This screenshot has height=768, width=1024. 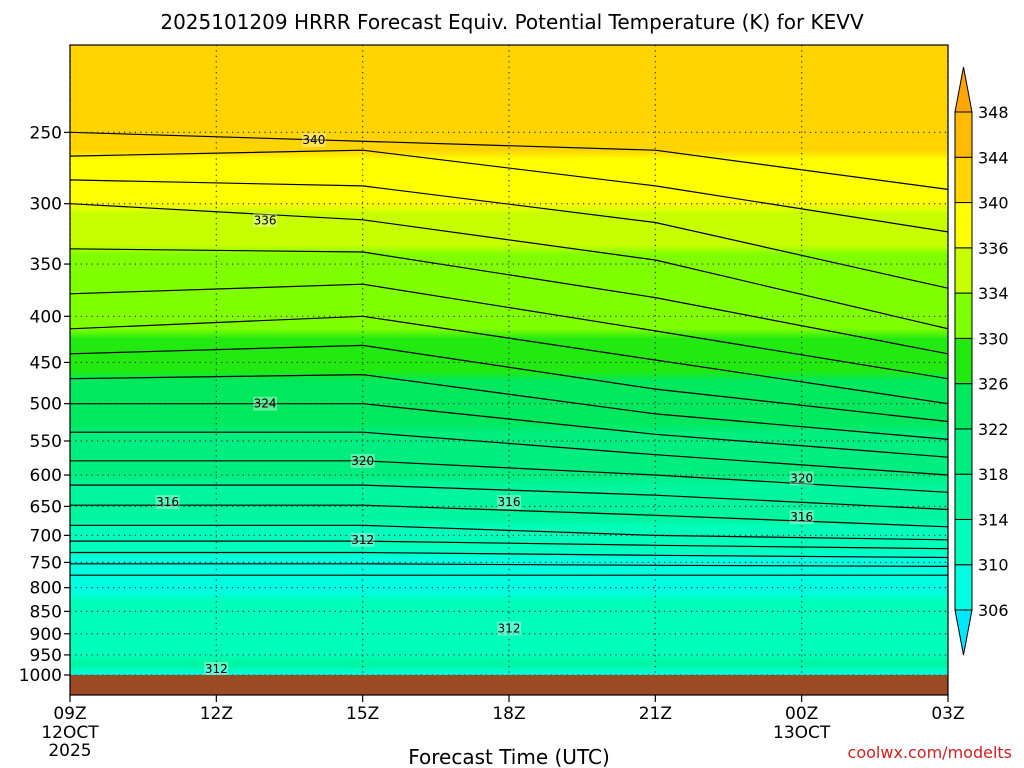 I want to click on contour-label: 336, so click(x=265, y=220).